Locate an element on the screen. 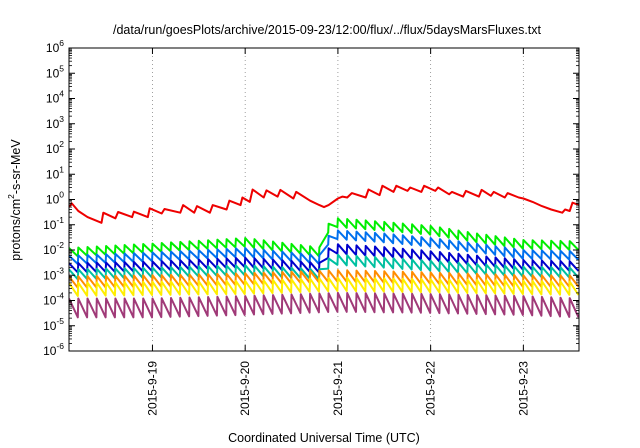 Image resolution: width=640 pixels, height=448 pixels. x-tick-label: 2015-9-19 is located at coordinates (152, 388).